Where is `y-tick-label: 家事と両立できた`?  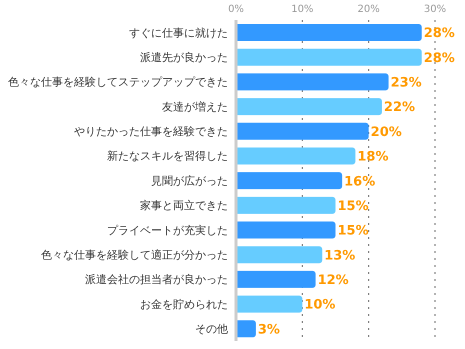 y-tick-label: 家事と両立できた is located at coordinates (184, 205).